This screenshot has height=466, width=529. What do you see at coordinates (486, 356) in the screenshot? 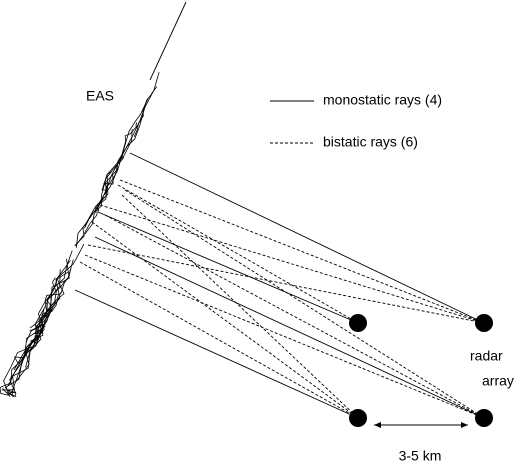
I see `receiver-label: radar` at bounding box center [486, 356].